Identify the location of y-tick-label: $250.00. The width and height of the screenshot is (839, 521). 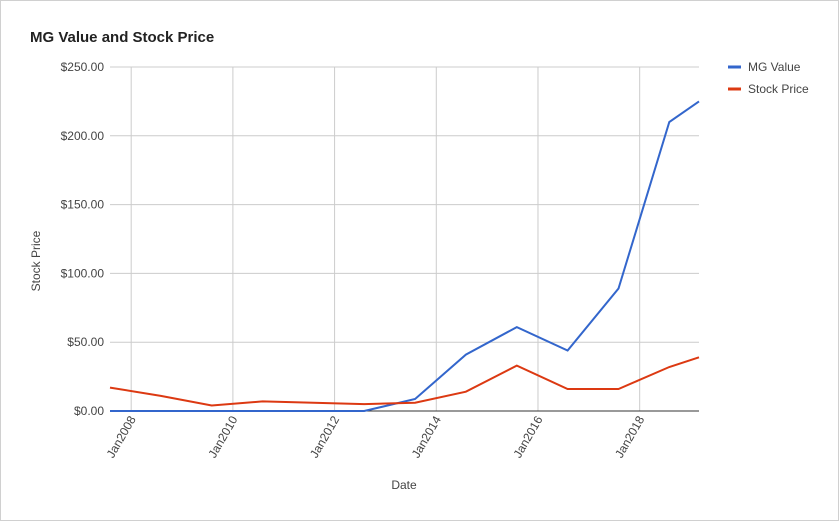
(83, 67).